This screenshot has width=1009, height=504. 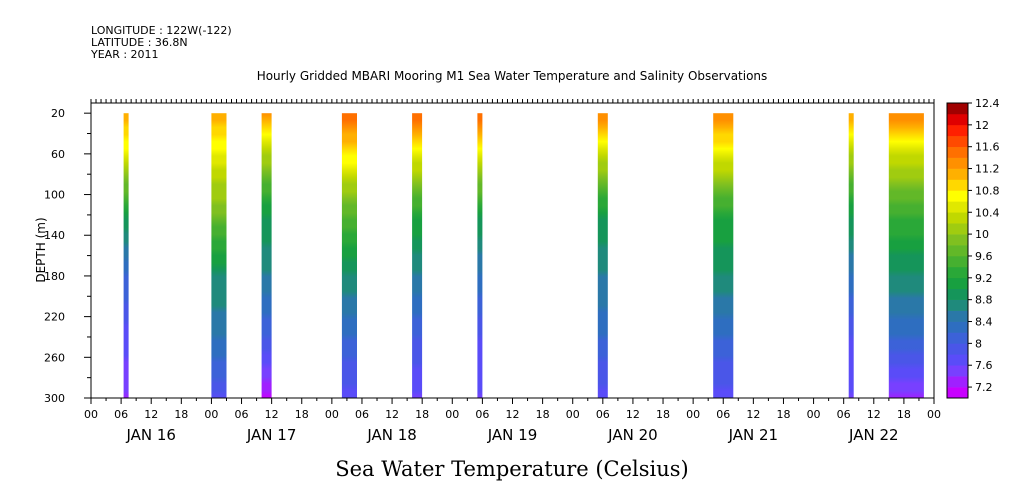 What do you see at coordinates (512, 435) in the screenshot?
I see `x-day-label: JAN 19` at bounding box center [512, 435].